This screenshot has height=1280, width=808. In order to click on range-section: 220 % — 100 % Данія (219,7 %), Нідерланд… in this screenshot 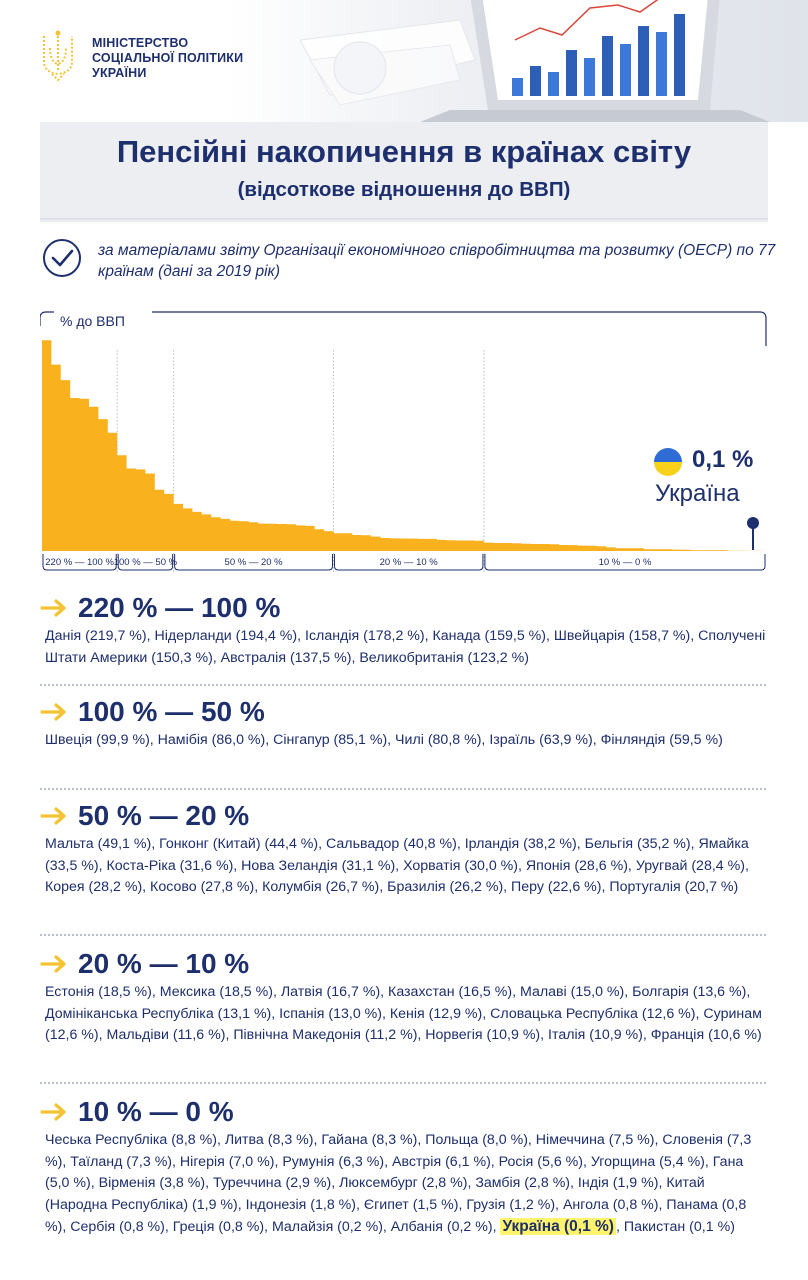, I will do `click(405, 629)`.